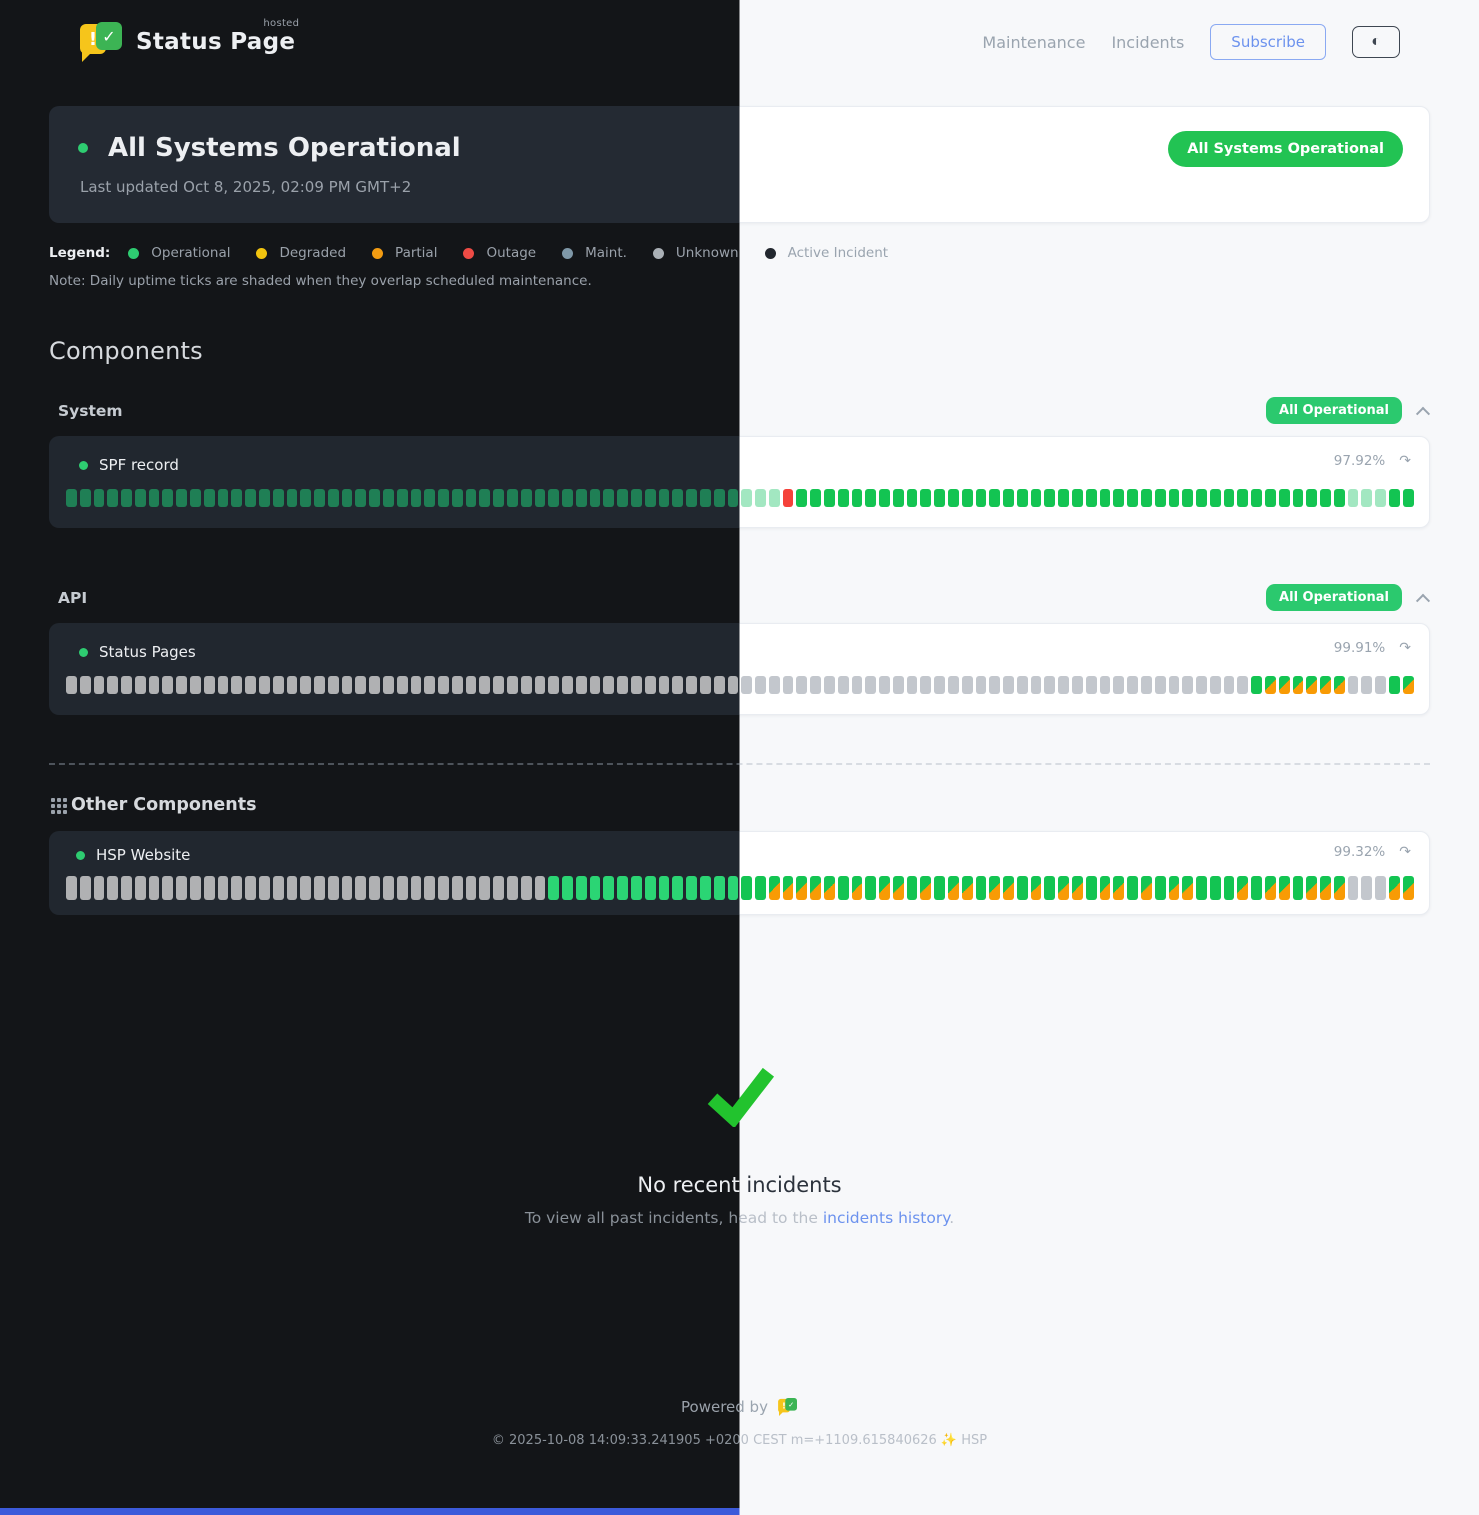 This screenshot has height=1515, width=1479. What do you see at coordinates (1405, 461) in the screenshot?
I see `trend-icon: ↷` at bounding box center [1405, 461].